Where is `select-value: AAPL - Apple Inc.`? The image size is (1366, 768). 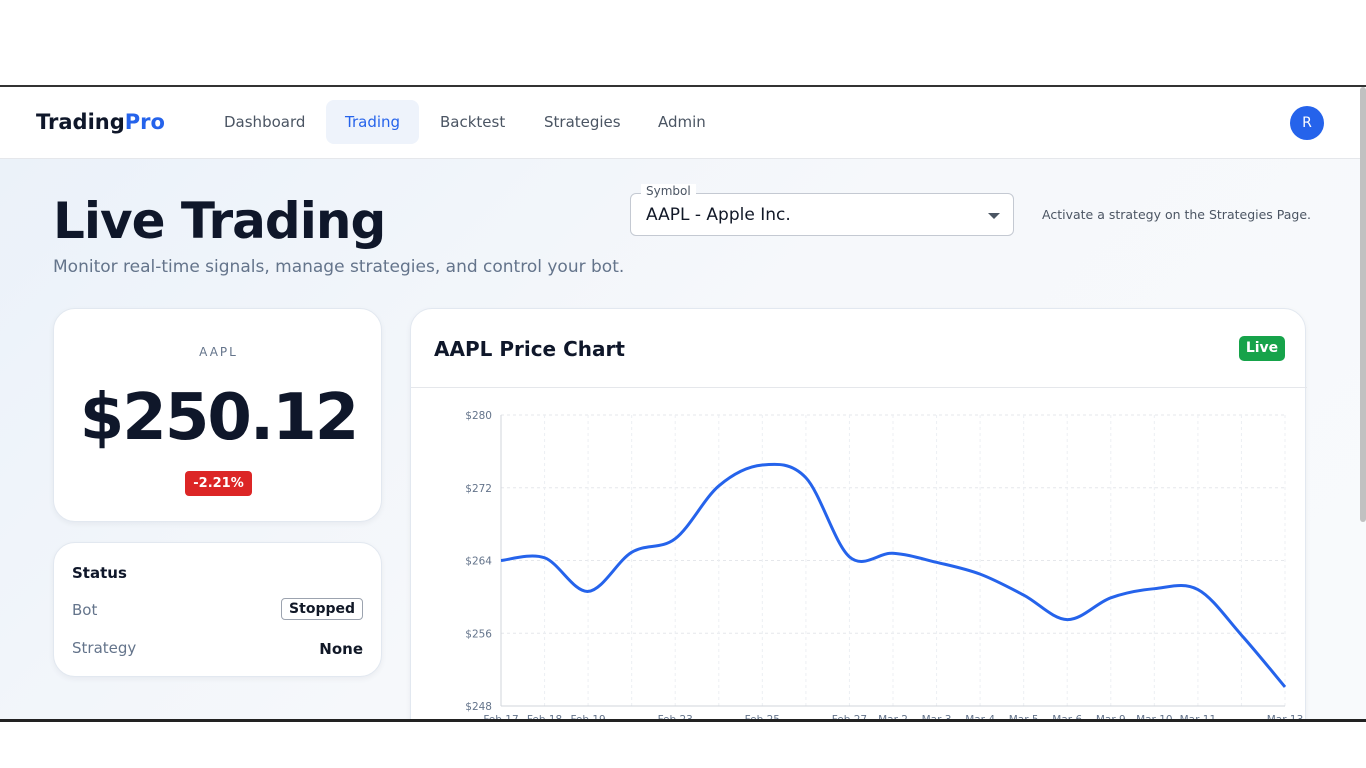 select-value: AAPL - Apple Inc. is located at coordinates (718, 215).